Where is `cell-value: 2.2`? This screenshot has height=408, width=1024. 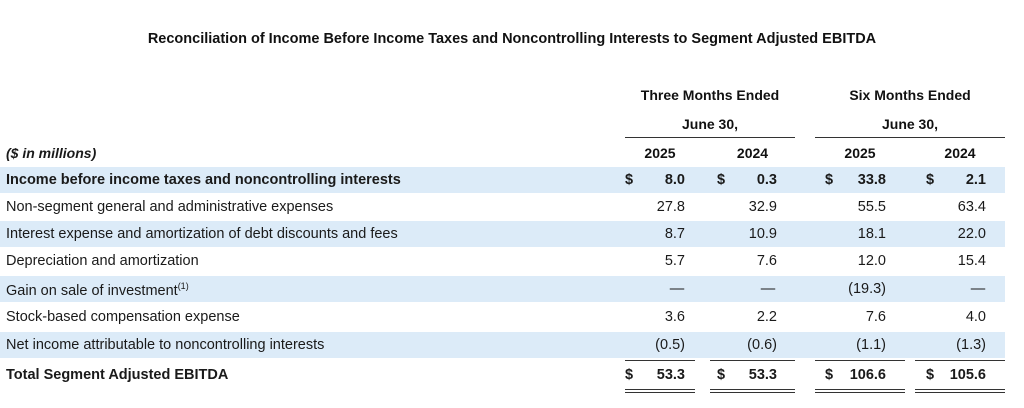 cell-value: 2.2 is located at coordinates (766, 317).